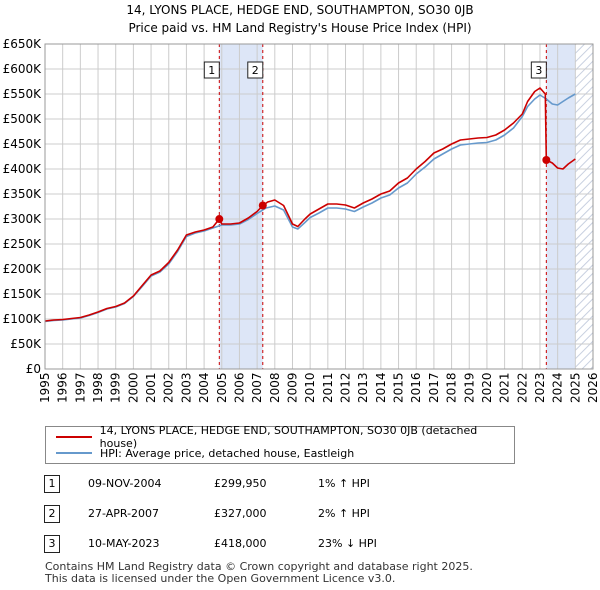 The image size is (600, 590). Describe the element at coordinates (344, 483) in the screenshot. I see `transaction-hpi-diff: 1% ↑ HPI` at that location.